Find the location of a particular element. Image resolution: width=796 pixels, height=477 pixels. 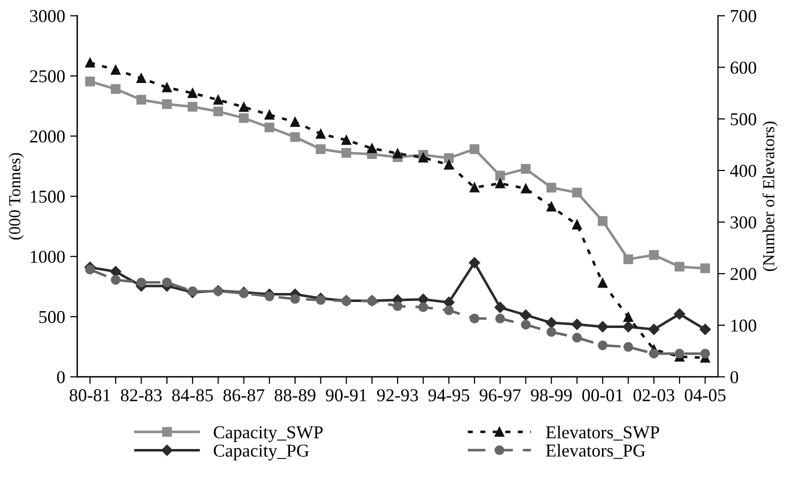

x-tick-label: 02-03 is located at coordinates (654, 395).